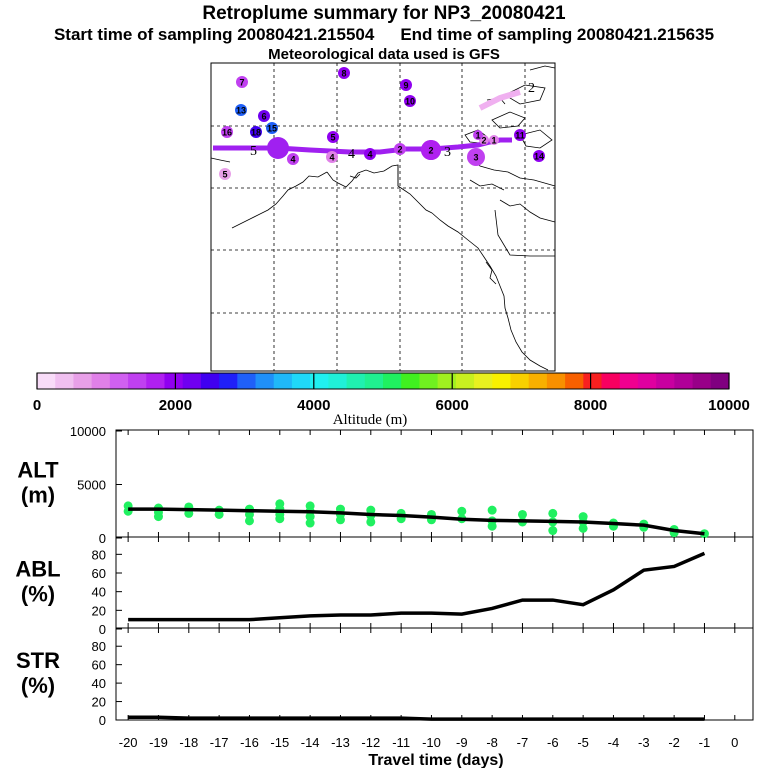  Describe the element at coordinates (99, 592) in the screenshot. I see `y-tick-label: 40` at that location.